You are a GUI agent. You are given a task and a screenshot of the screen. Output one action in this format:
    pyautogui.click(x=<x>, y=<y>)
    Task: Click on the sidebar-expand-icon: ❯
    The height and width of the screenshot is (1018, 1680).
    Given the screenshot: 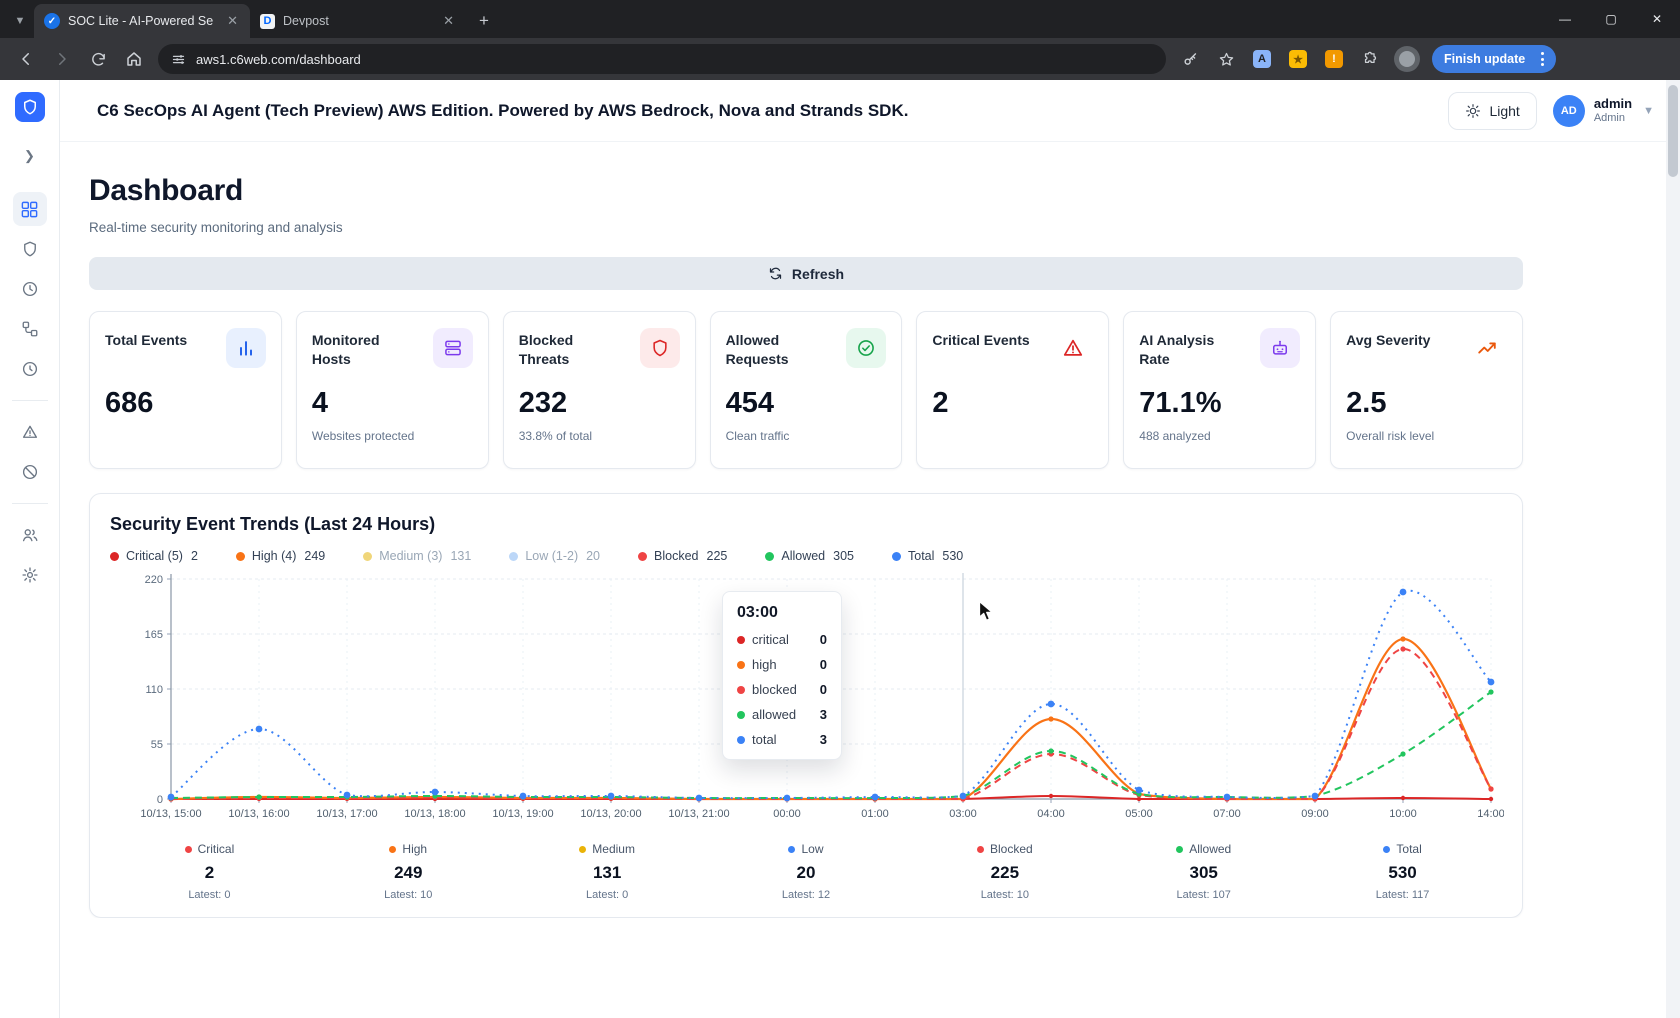 What is the action you would take?
    pyautogui.click(x=29, y=155)
    